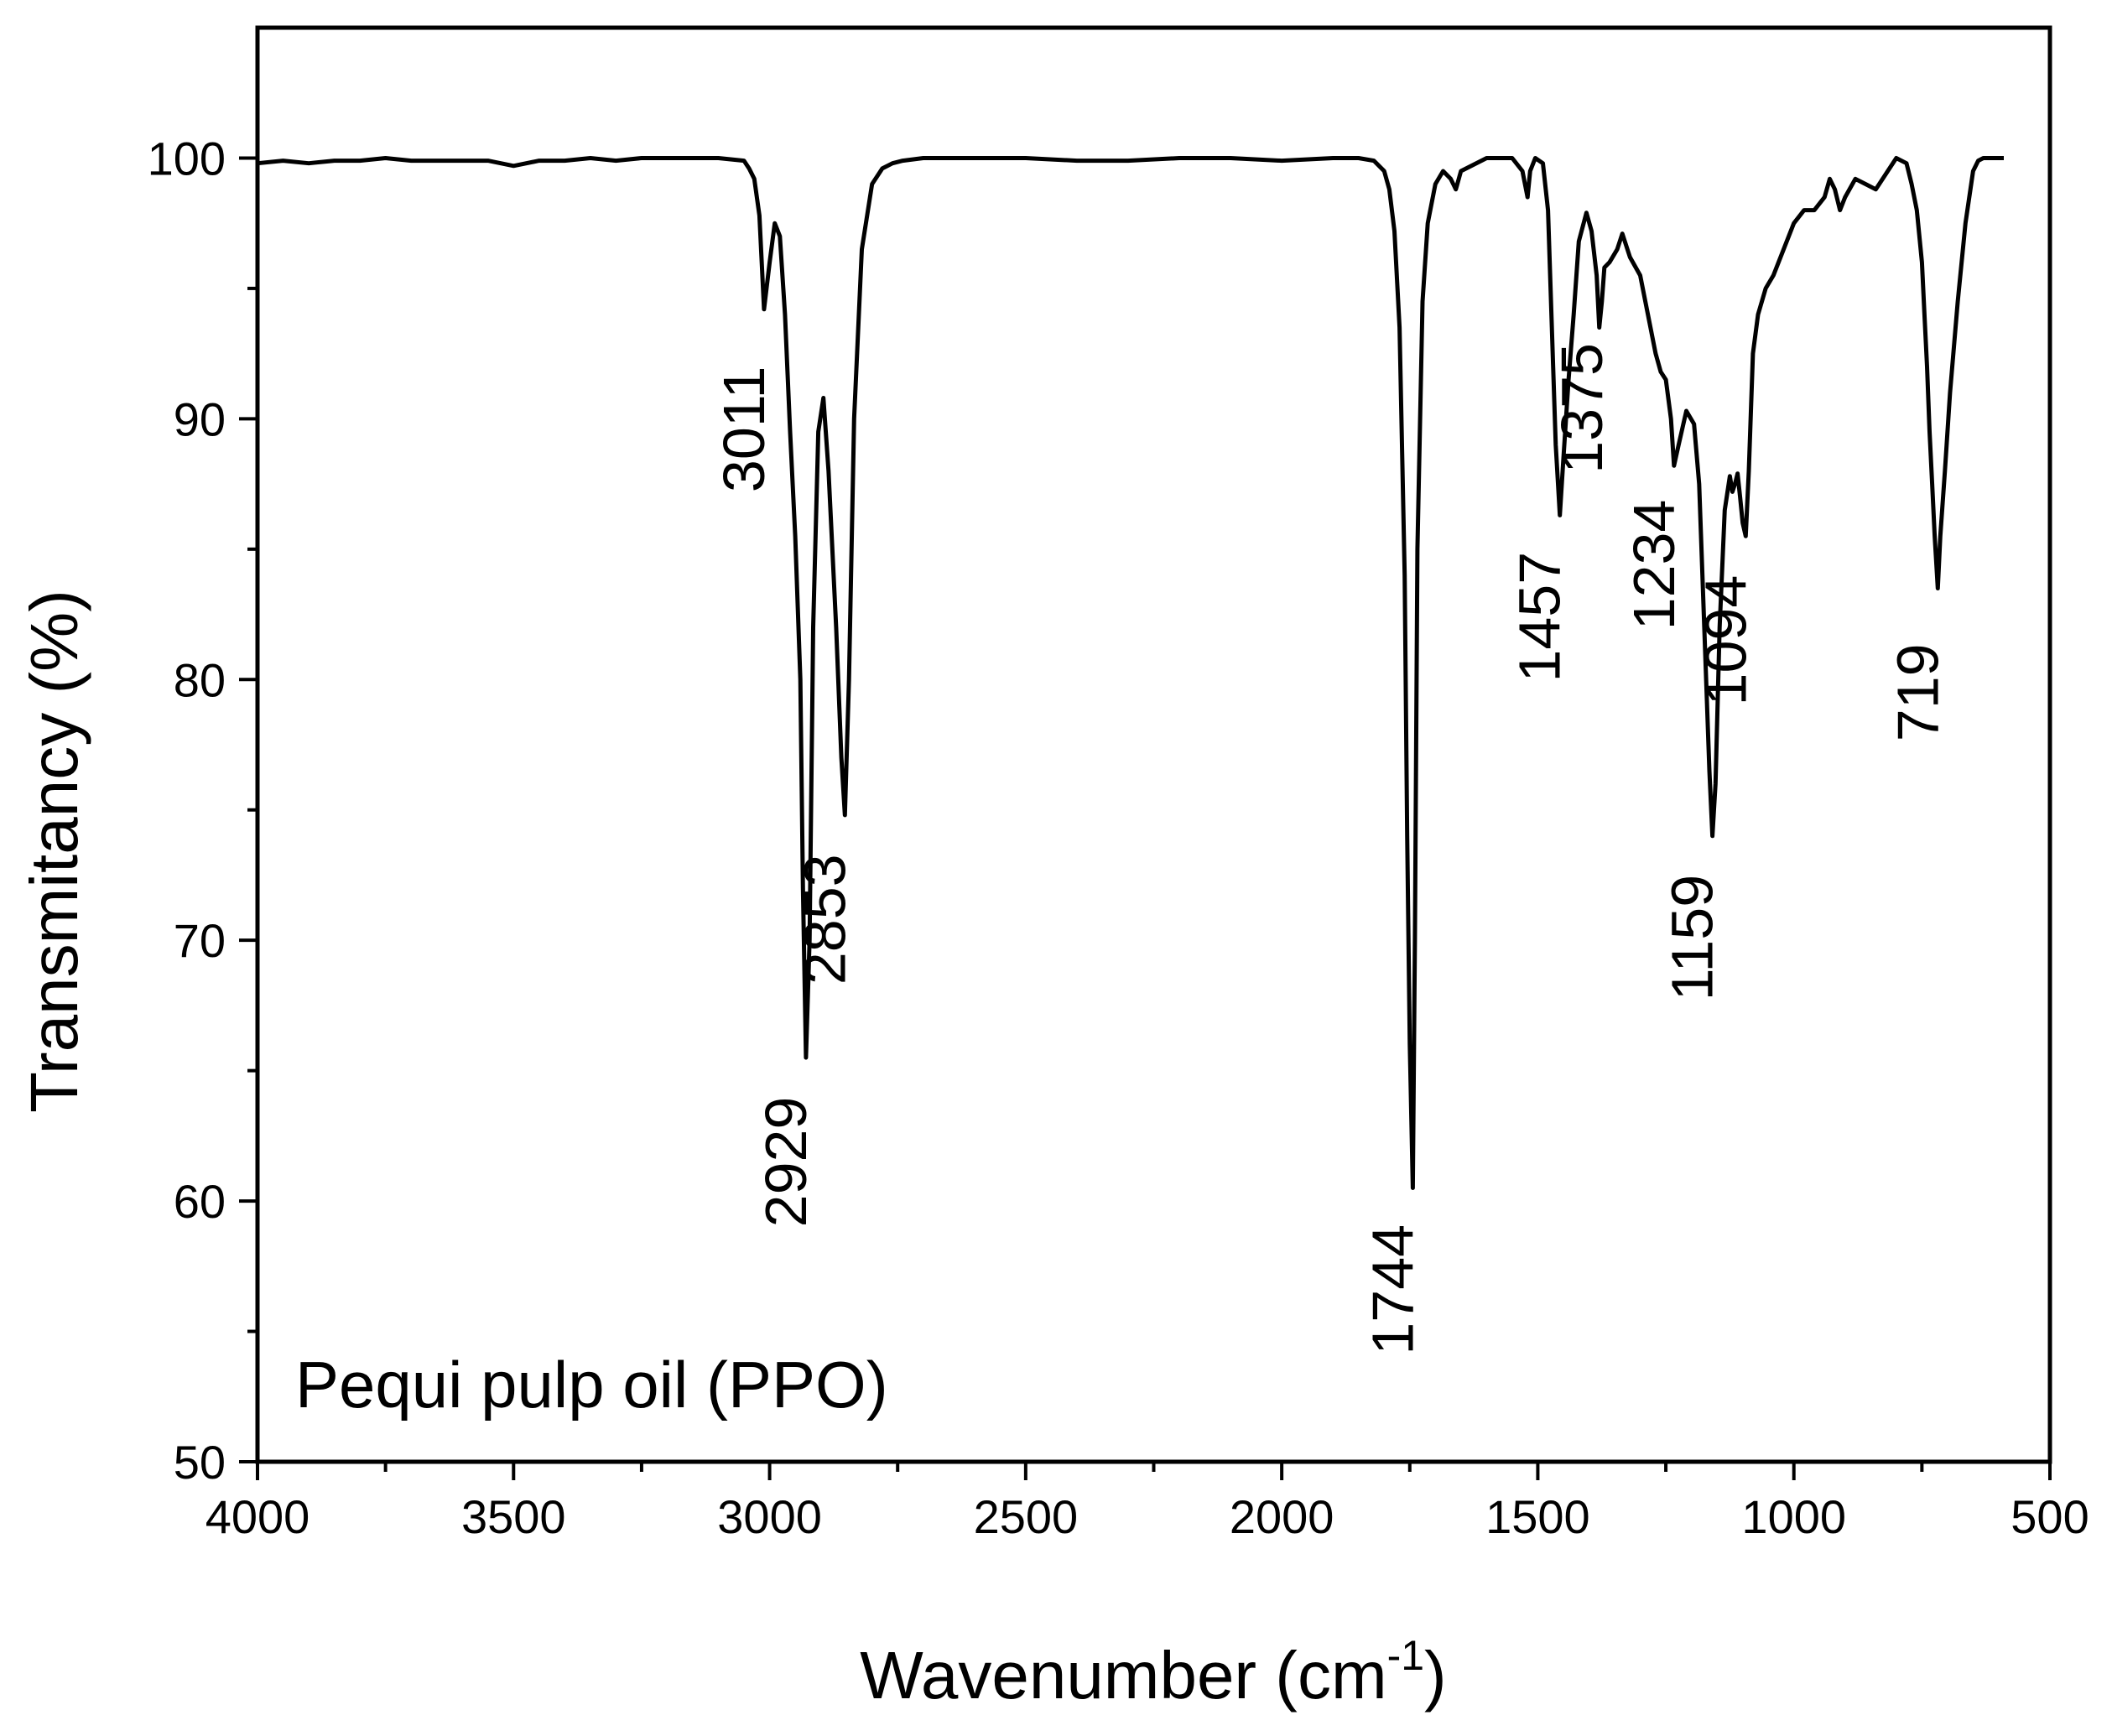  I want to click on x-tick-label: 1000, so click(1793, 1516).